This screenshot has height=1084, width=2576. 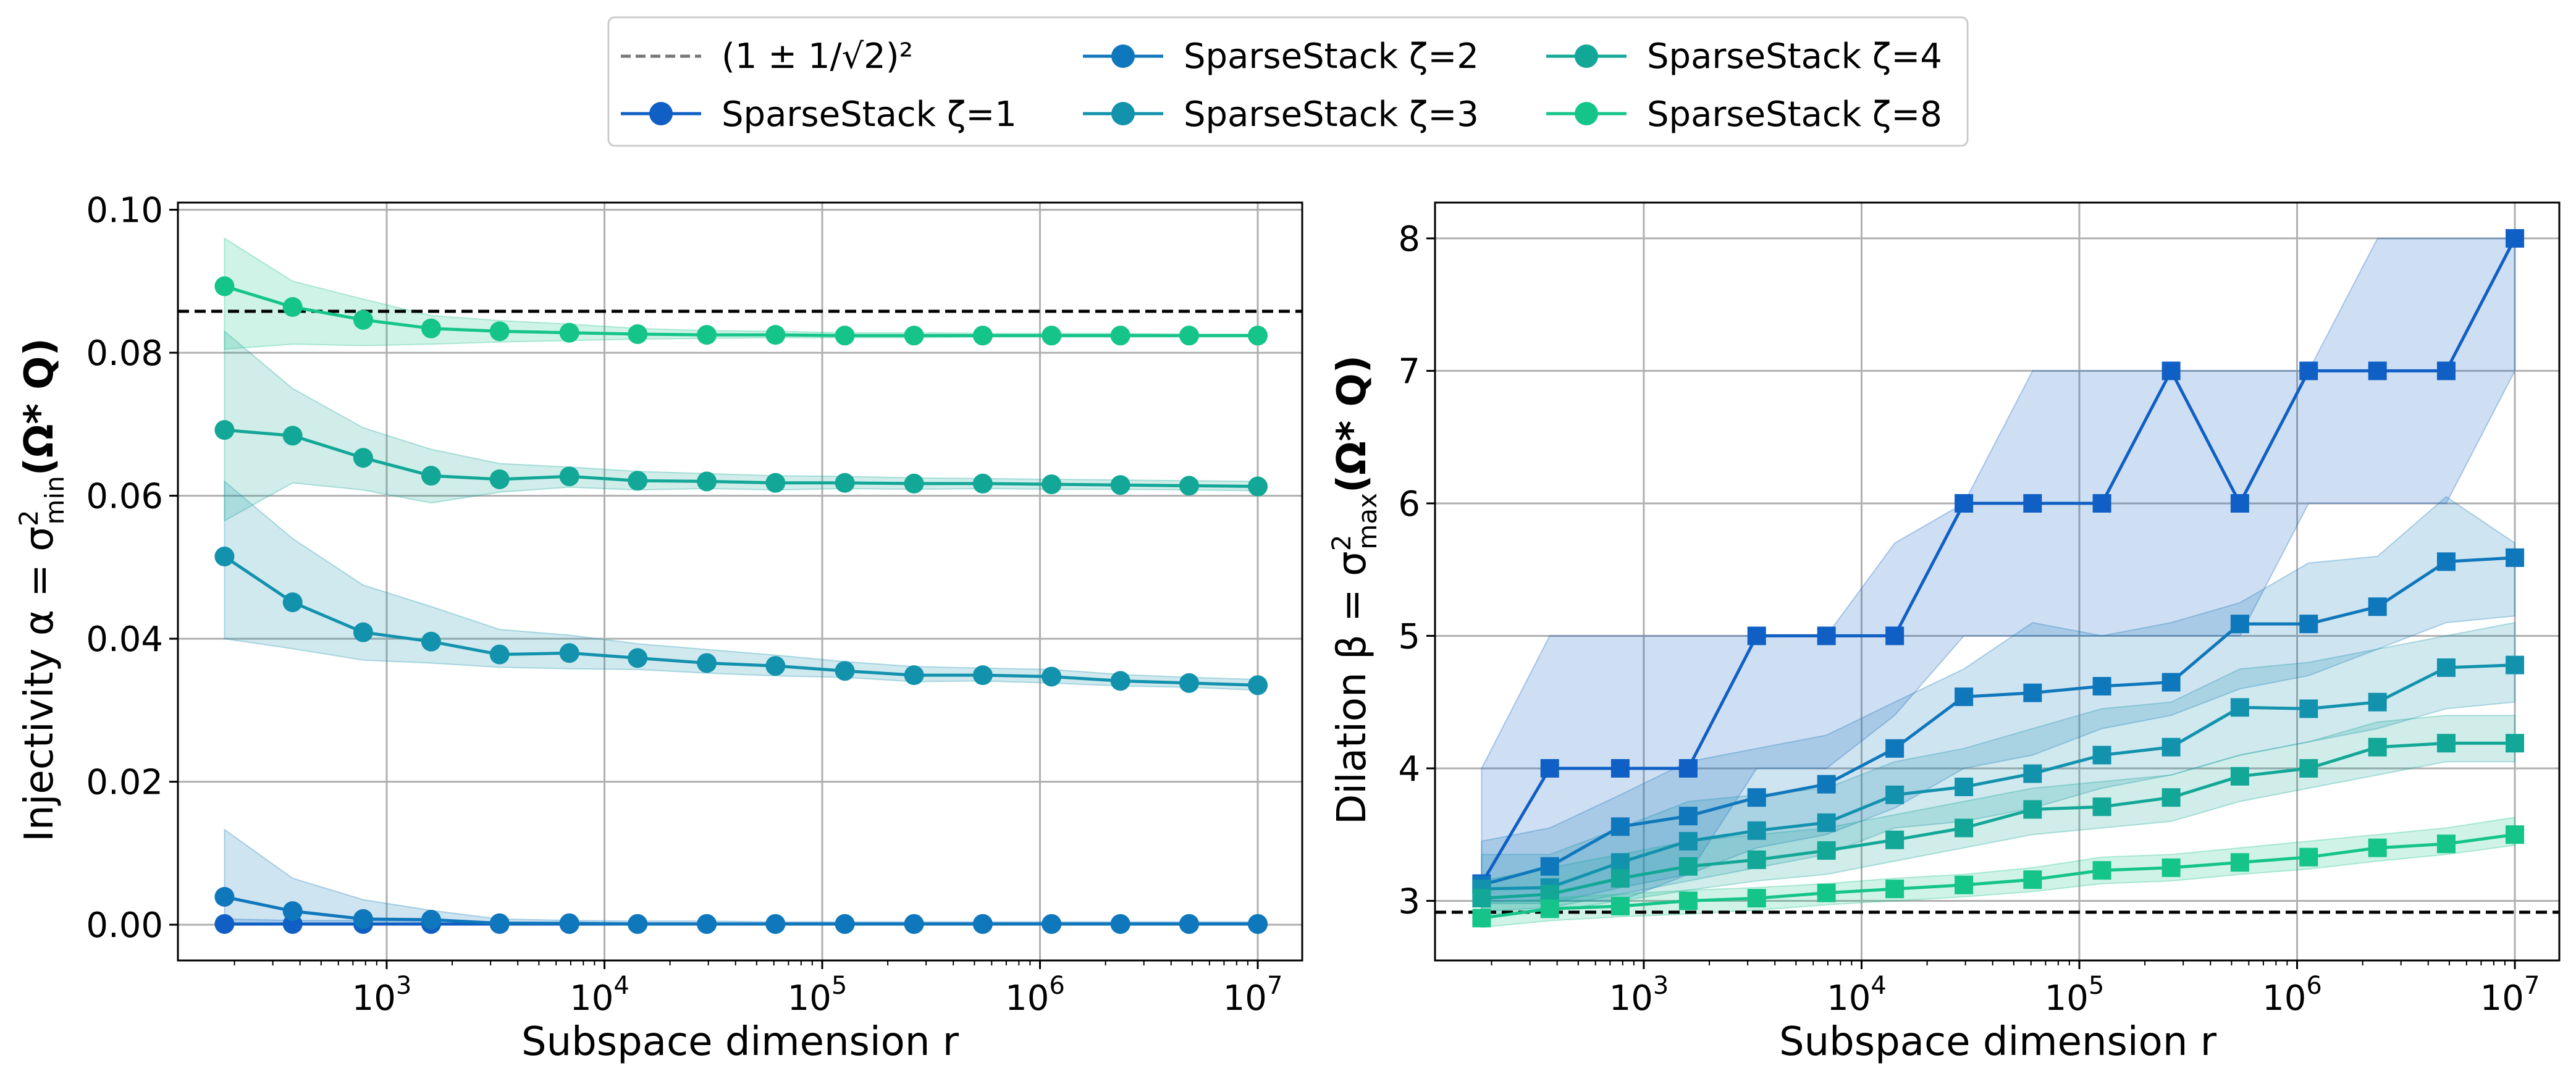 What do you see at coordinates (1857, 995) in the screenshot?
I see `dilation-x-tick-label: 10⁴` at bounding box center [1857, 995].